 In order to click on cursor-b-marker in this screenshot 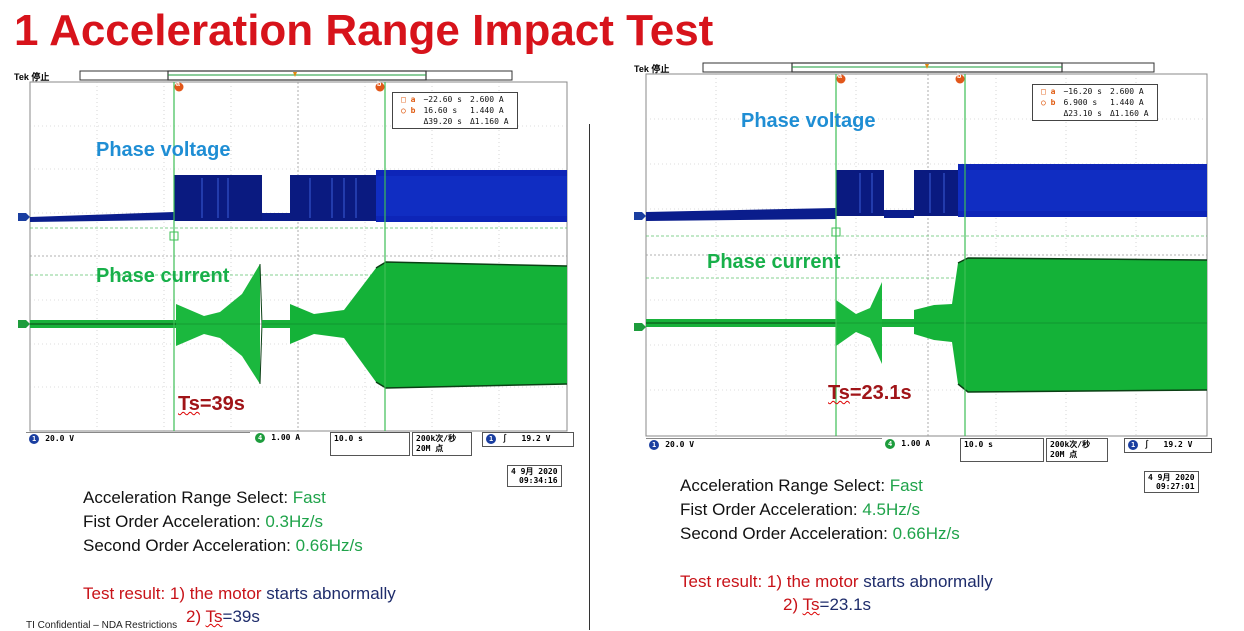, I will do `click(380, 87)`.